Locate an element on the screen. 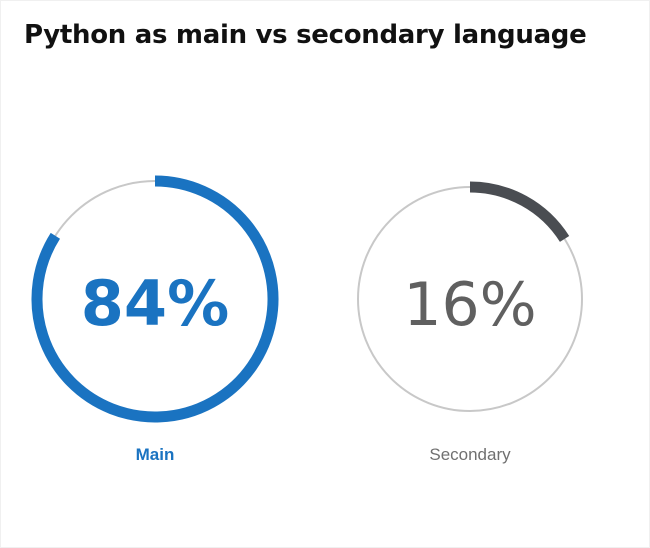 The image size is (650, 548). donut-secondary: 16% is located at coordinates (470, 296).